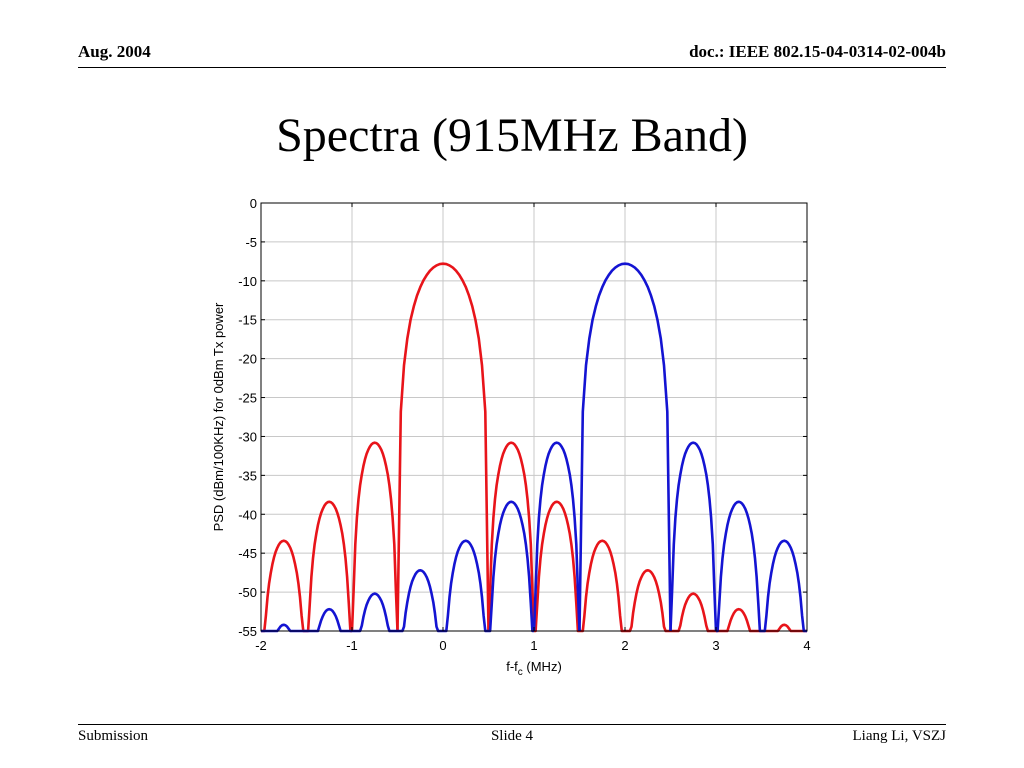  I want to click on x-tick-label: 4, so click(806, 645).